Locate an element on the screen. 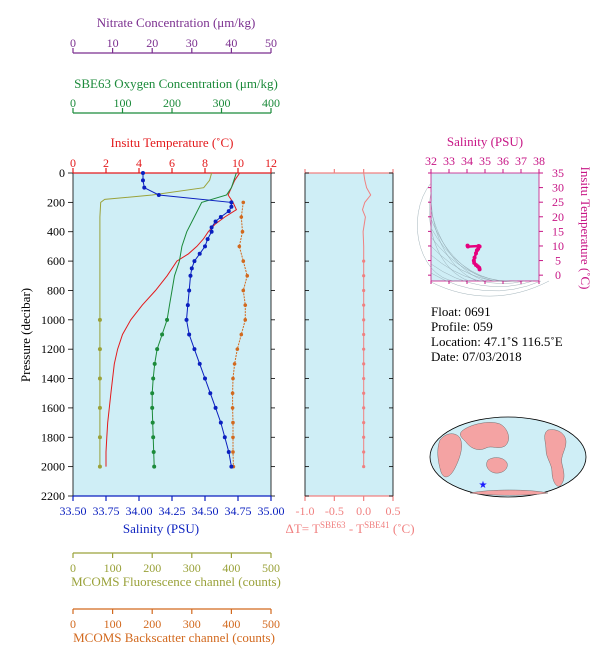 The height and width of the screenshot is (662, 608). temperature-axis-title: Insitu Temperature (˚C) is located at coordinates (171, 142).